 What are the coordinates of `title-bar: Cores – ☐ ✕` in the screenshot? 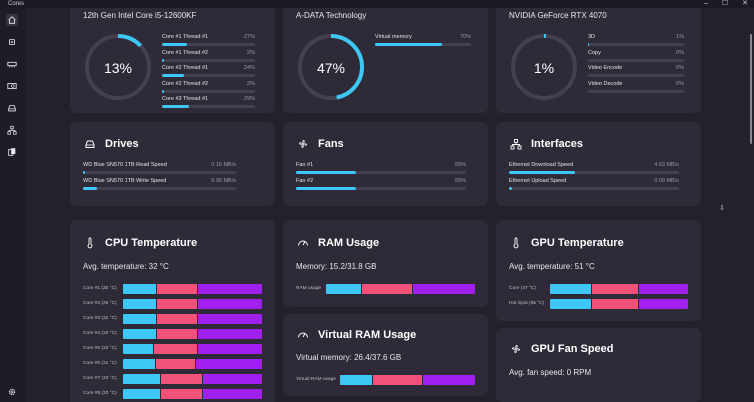 It's located at (377, 4).